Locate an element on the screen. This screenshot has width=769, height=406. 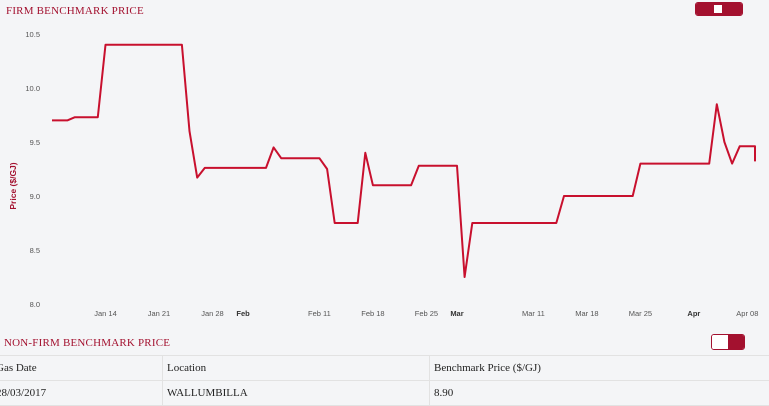
toggle-option-chart is located at coordinates (720, 342).